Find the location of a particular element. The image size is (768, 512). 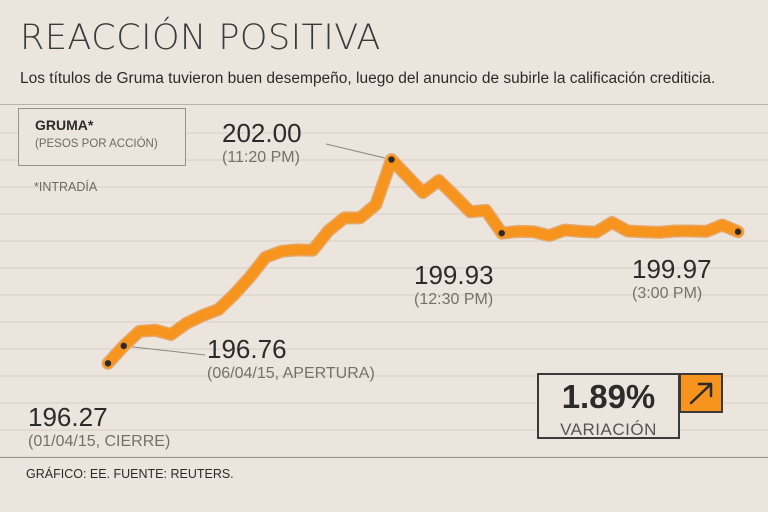

data-label-start-time: (01/04/15, CIERRE) is located at coordinates (99, 441).